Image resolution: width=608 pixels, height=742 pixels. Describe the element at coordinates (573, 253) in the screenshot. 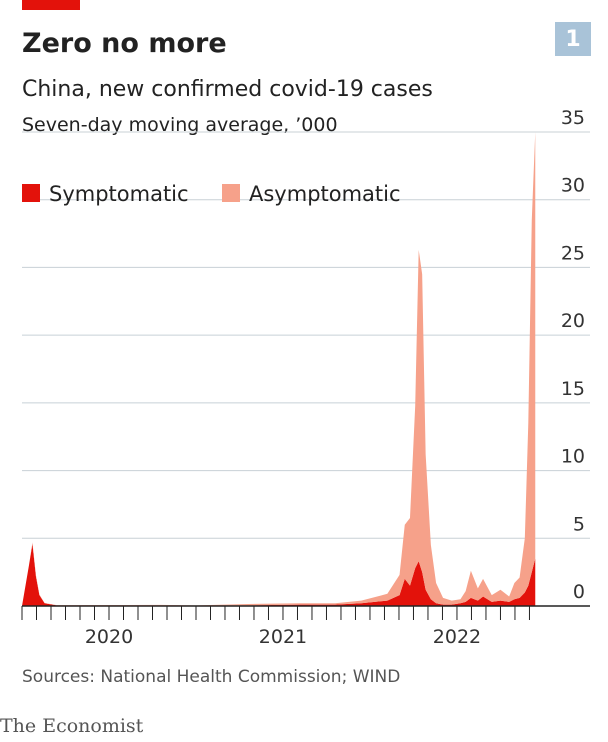

I see `y-tick-label: 25` at that location.